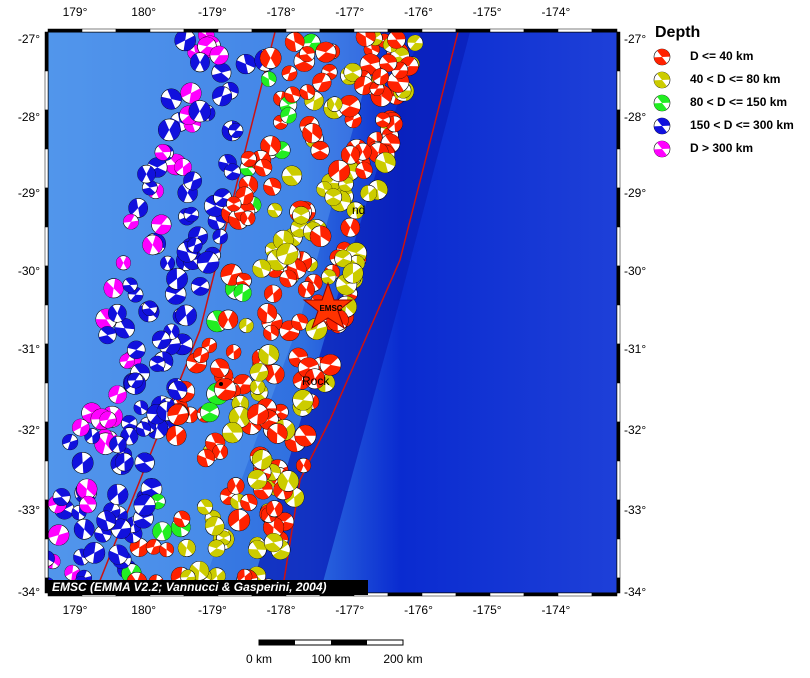 This screenshot has height=678, width=810. I want to click on star, so click(328, 305).